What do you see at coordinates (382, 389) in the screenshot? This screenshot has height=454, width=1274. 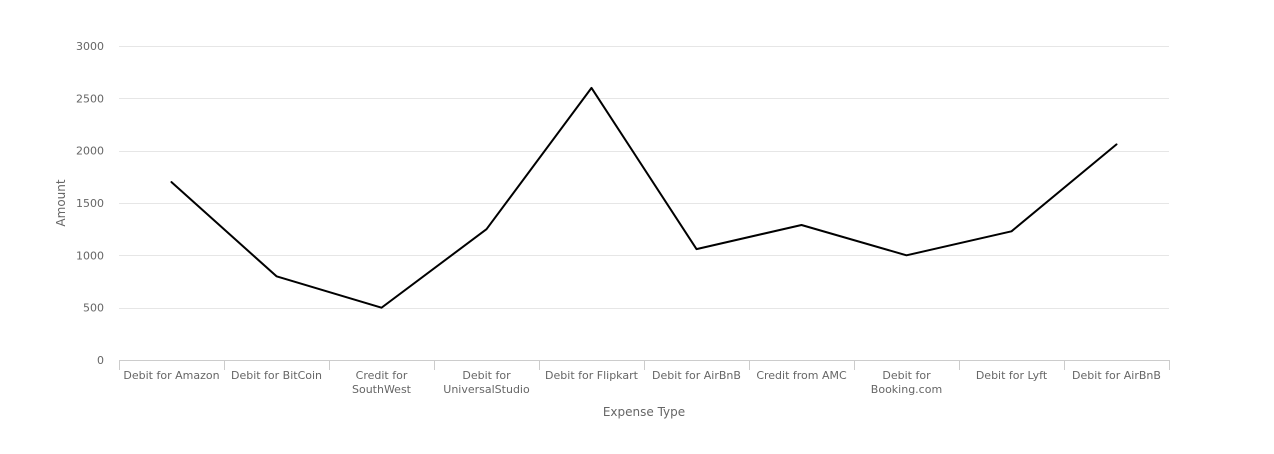 I see `x-tick-label-line: SouthWest` at bounding box center [382, 389].